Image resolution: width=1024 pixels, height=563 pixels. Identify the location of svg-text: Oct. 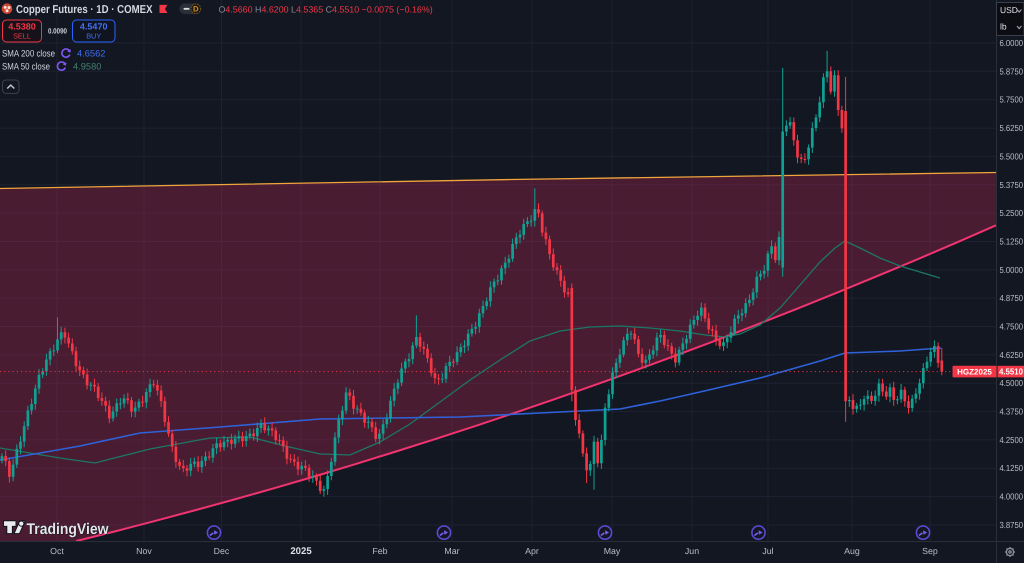
(57, 551).